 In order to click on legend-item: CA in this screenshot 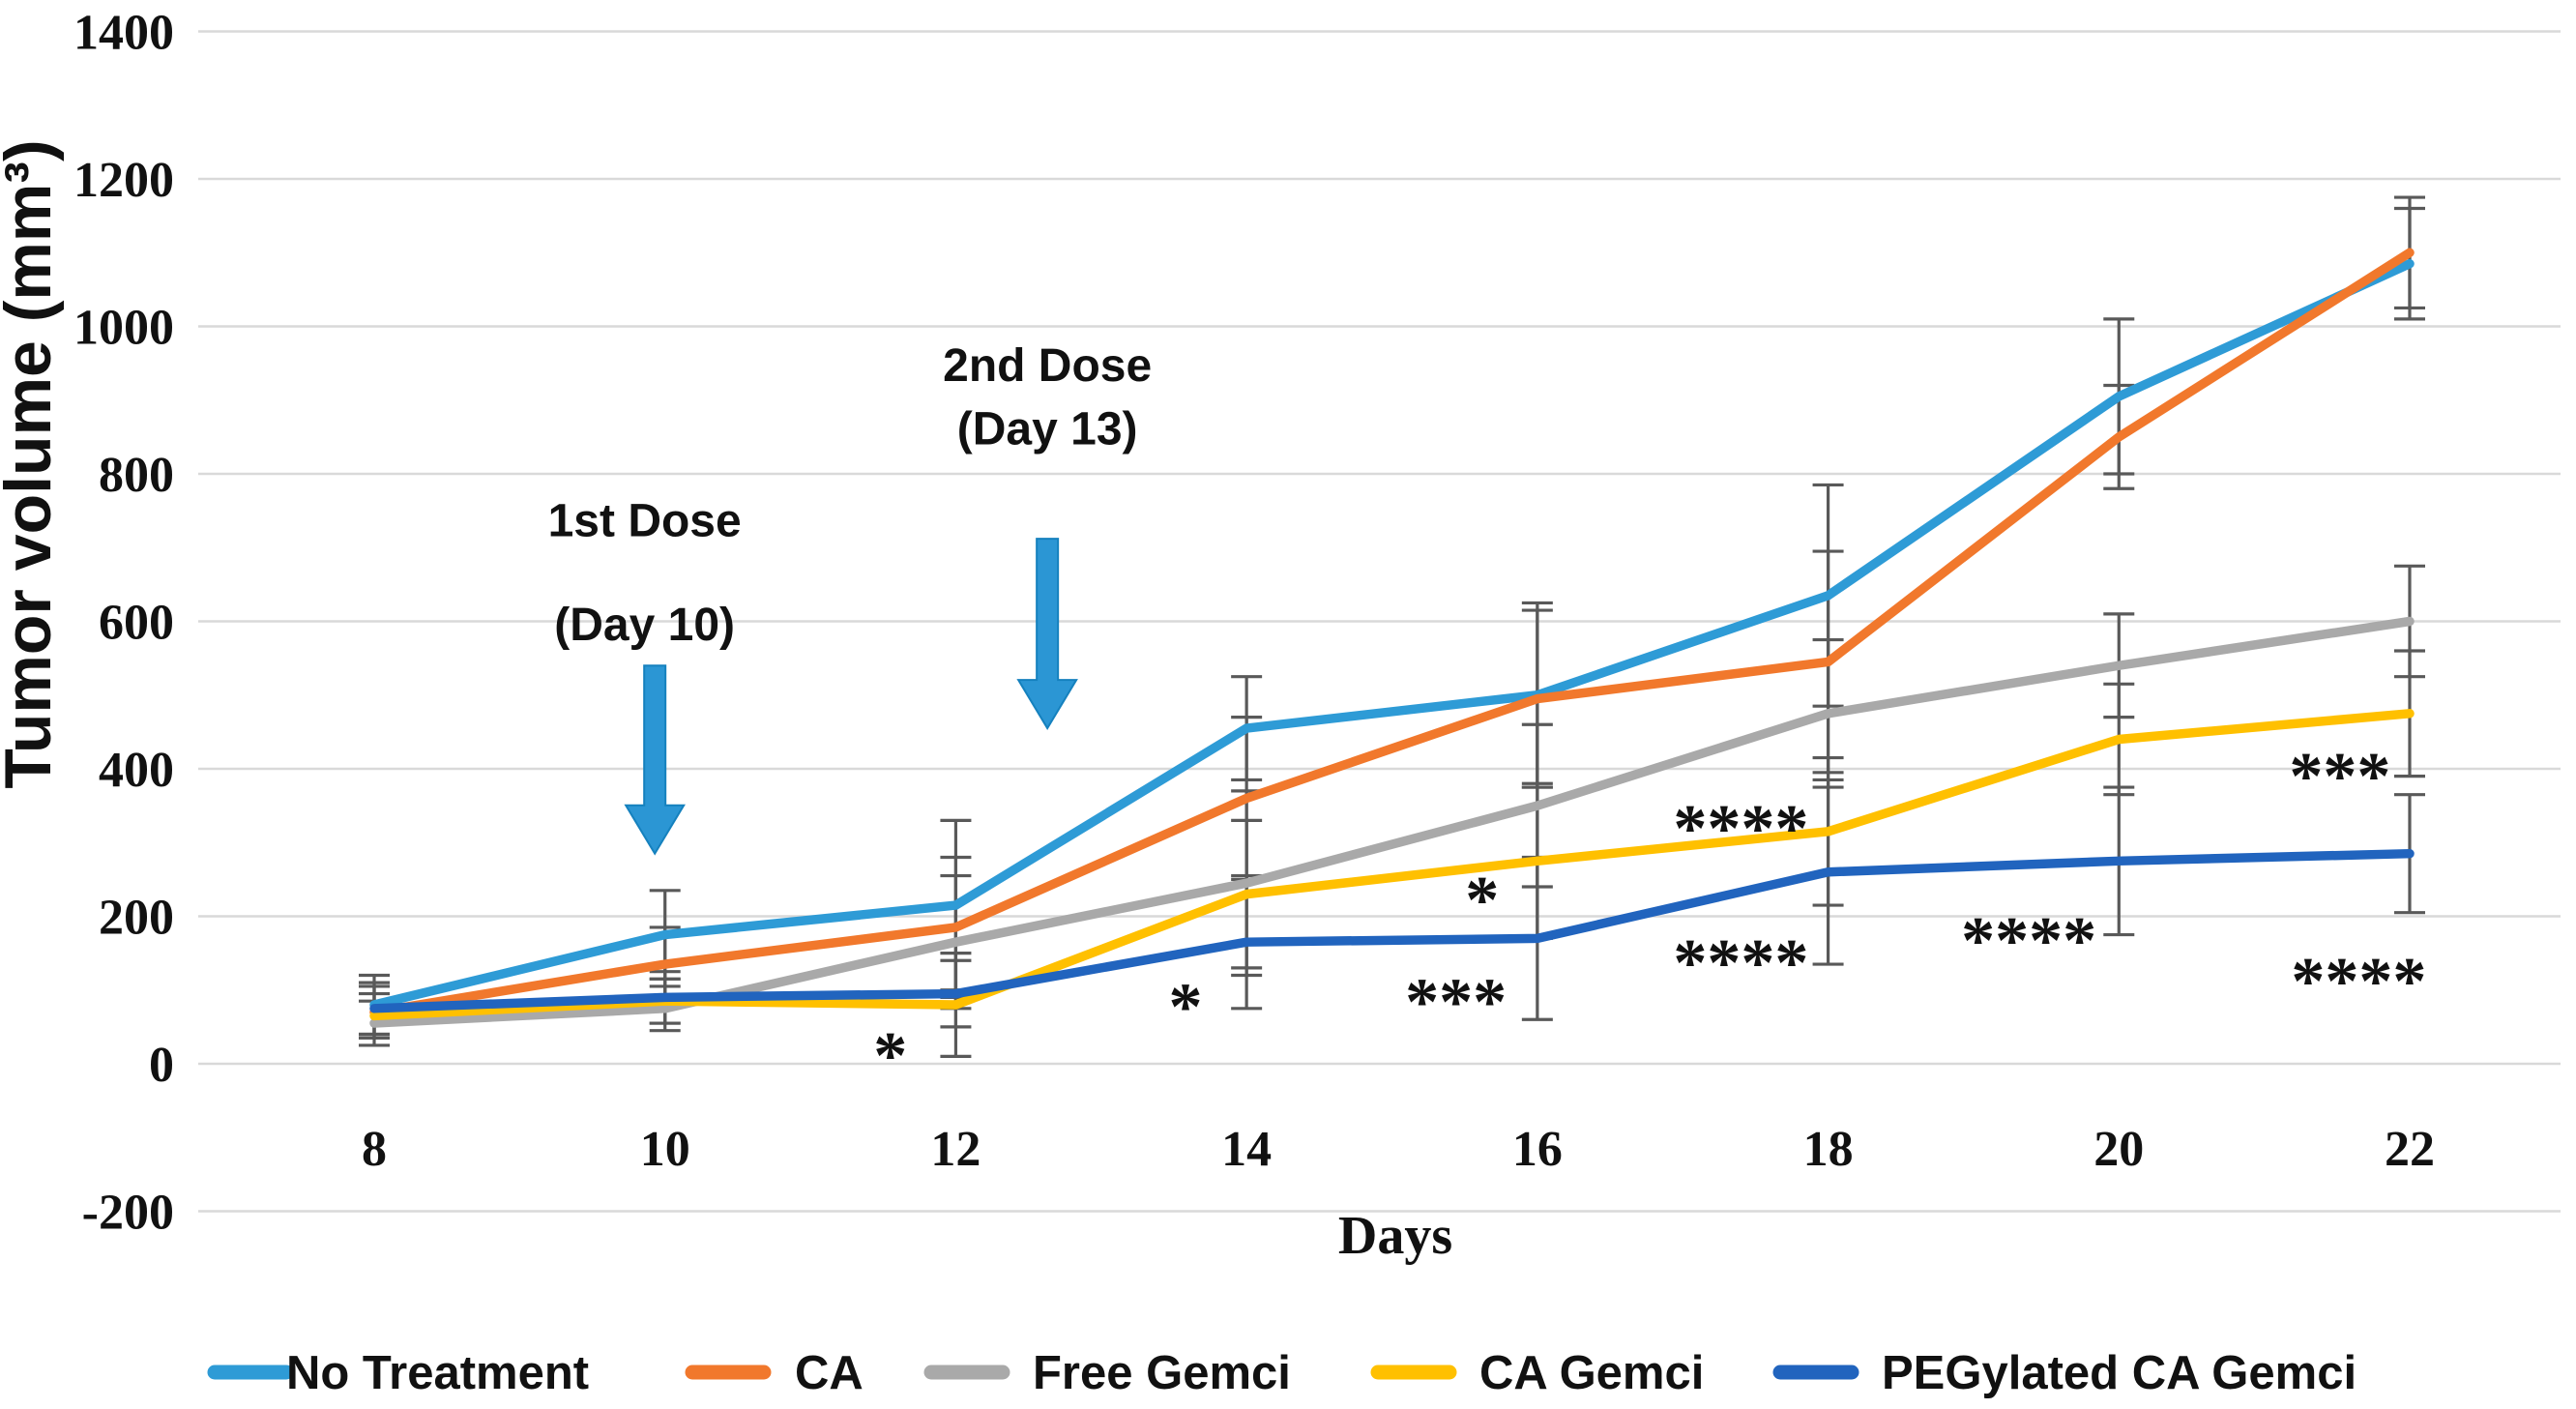, I will do `click(774, 1373)`.